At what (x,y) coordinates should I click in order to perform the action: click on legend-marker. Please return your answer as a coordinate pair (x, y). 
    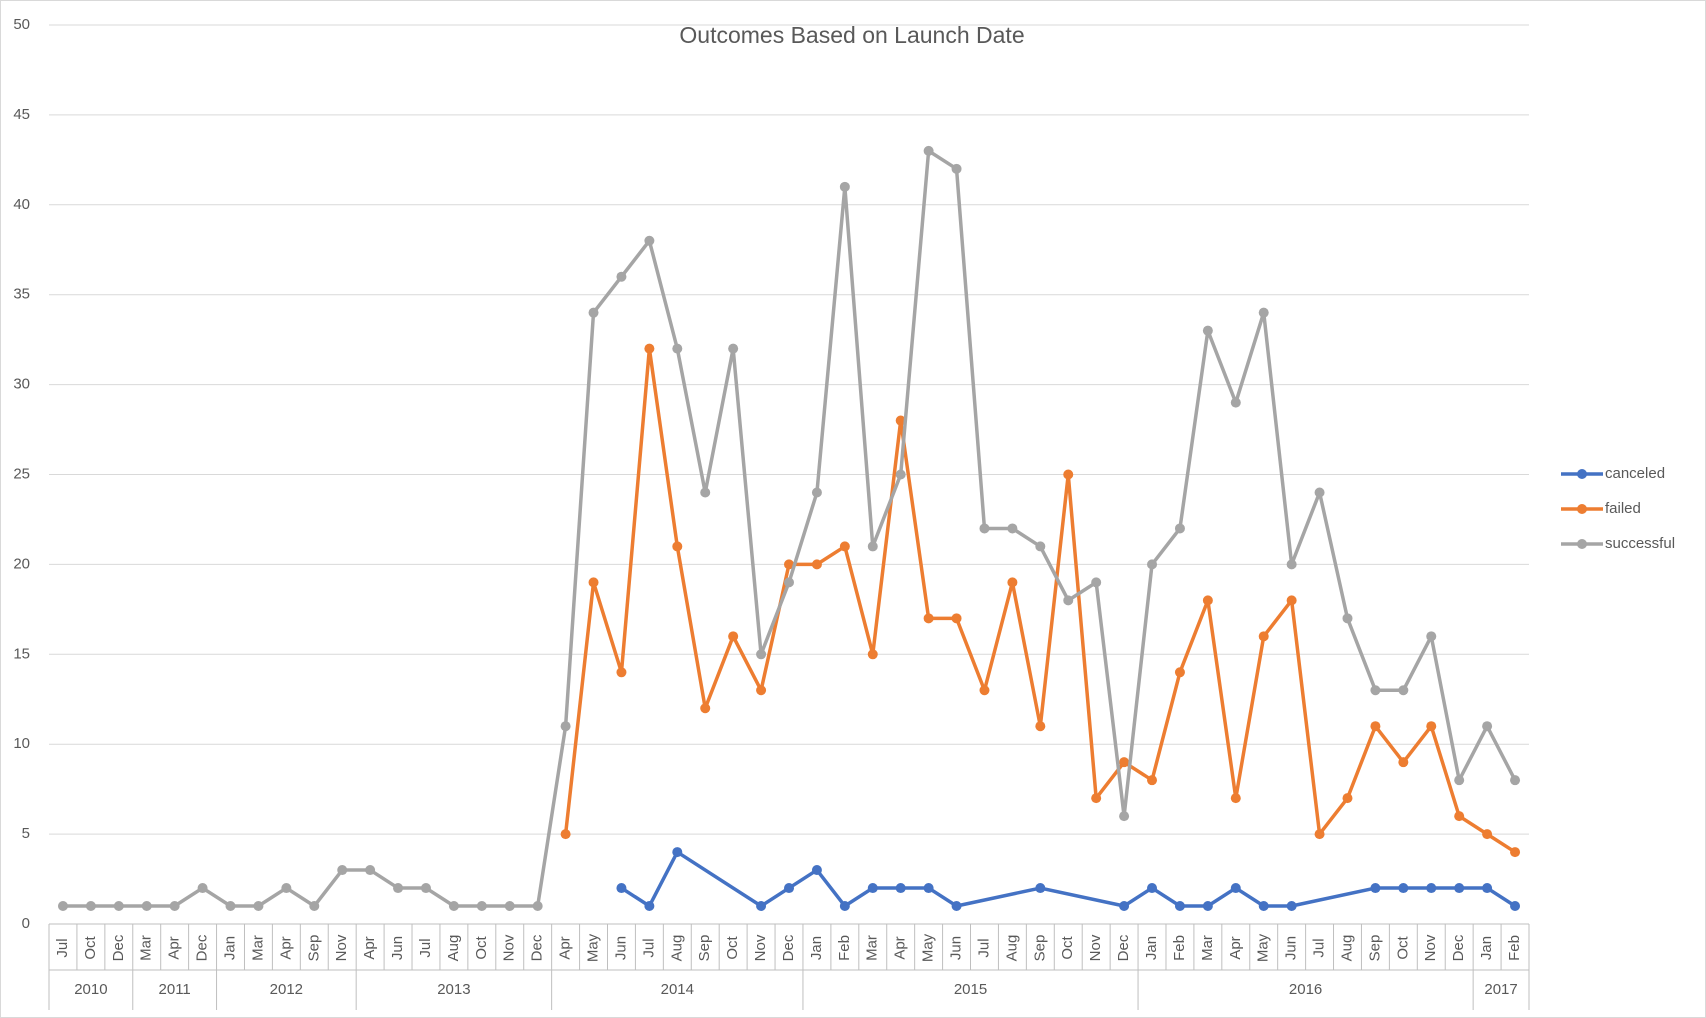
    Looking at the image, I should click on (1582, 544).